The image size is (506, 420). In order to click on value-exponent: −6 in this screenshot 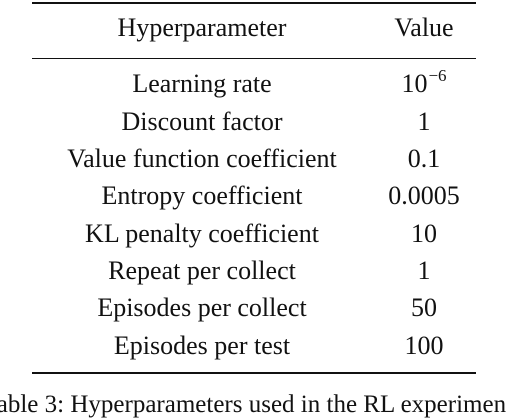, I will do `click(437, 75)`.